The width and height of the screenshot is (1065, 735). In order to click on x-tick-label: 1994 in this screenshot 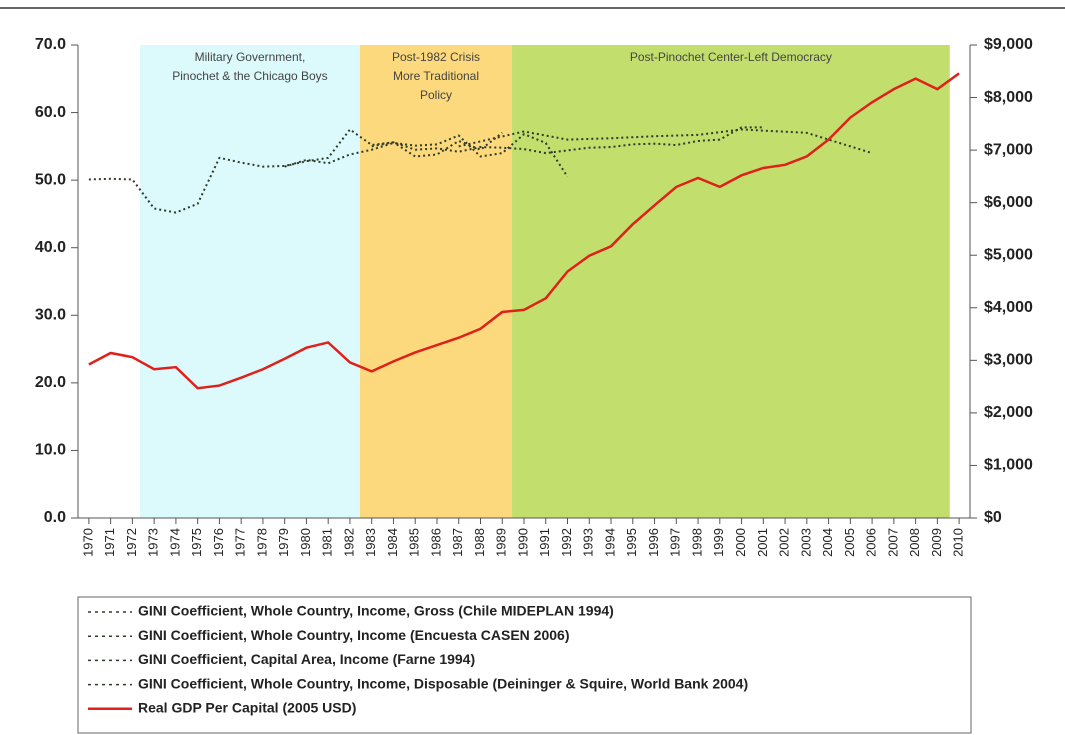, I will do `click(609, 542)`.